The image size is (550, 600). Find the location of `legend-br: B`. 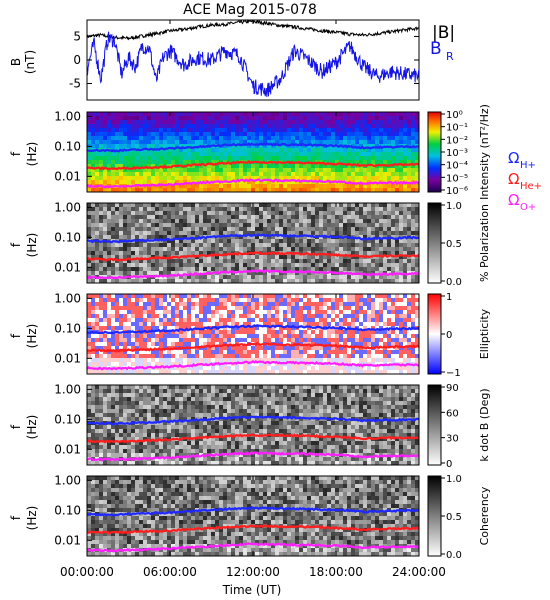

legend-br: B is located at coordinates (436, 49).